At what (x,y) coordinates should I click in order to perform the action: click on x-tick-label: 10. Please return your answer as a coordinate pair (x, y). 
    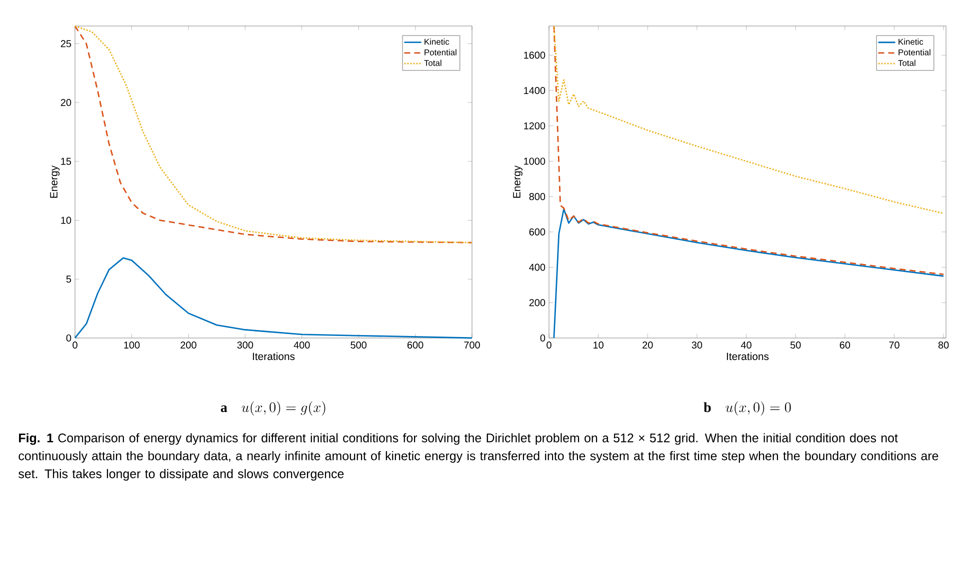
    Looking at the image, I should click on (599, 345).